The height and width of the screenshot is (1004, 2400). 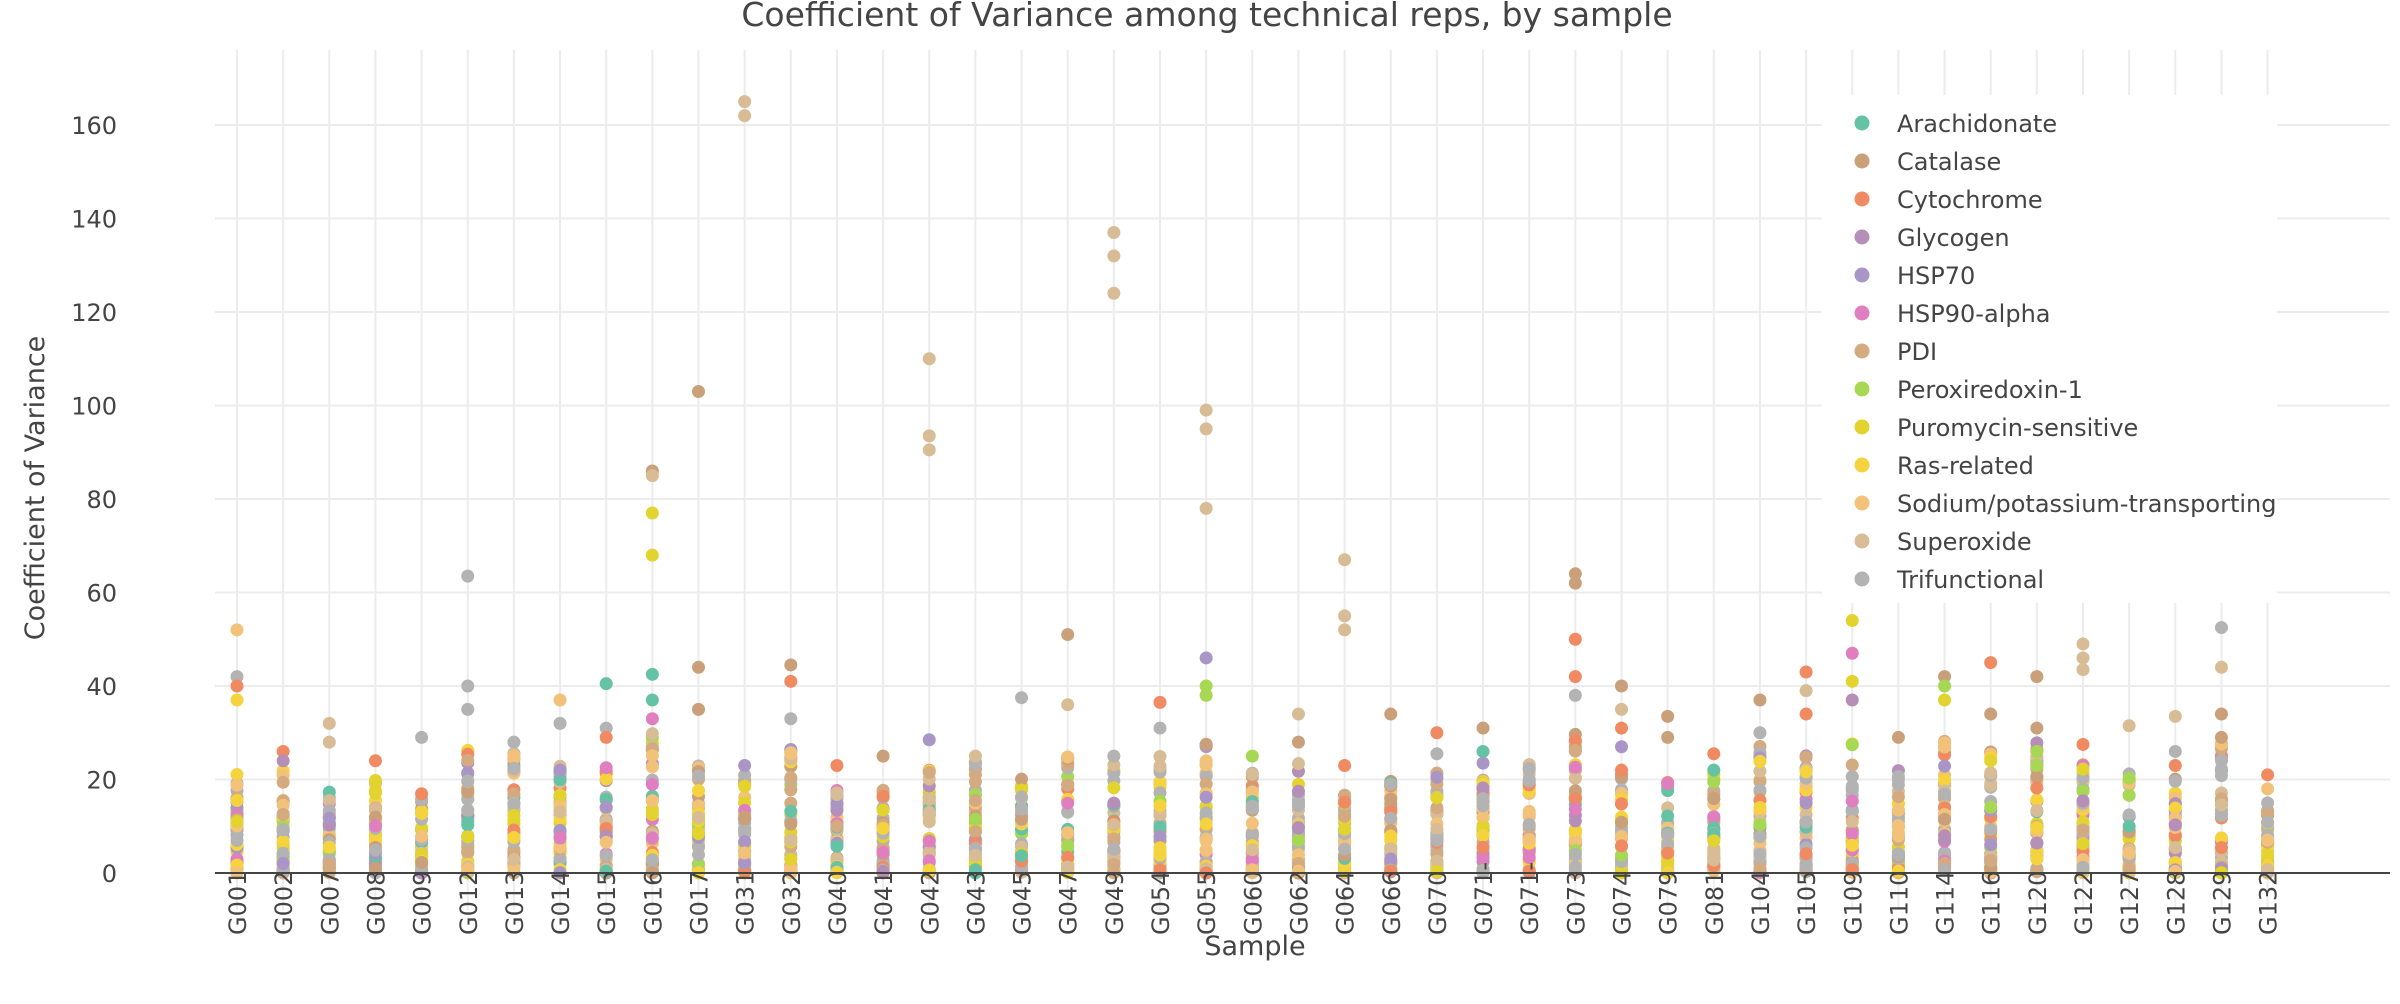 I want to click on legend-label: Puromycin-sensitive, so click(x=2017, y=428).